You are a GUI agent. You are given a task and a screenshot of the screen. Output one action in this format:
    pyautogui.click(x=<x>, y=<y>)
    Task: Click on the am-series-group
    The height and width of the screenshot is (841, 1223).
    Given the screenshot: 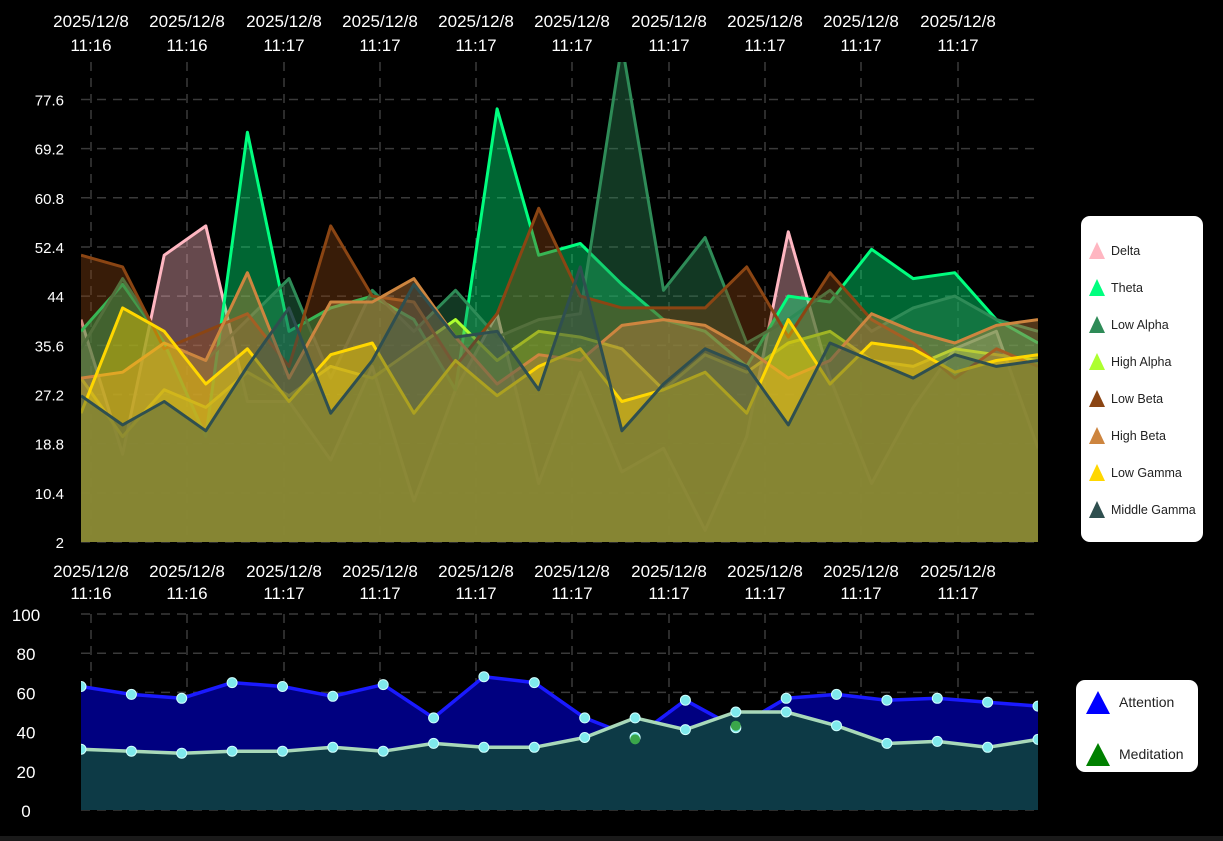 What is the action you would take?
    pyautogui.click(x=559, y=740)
    